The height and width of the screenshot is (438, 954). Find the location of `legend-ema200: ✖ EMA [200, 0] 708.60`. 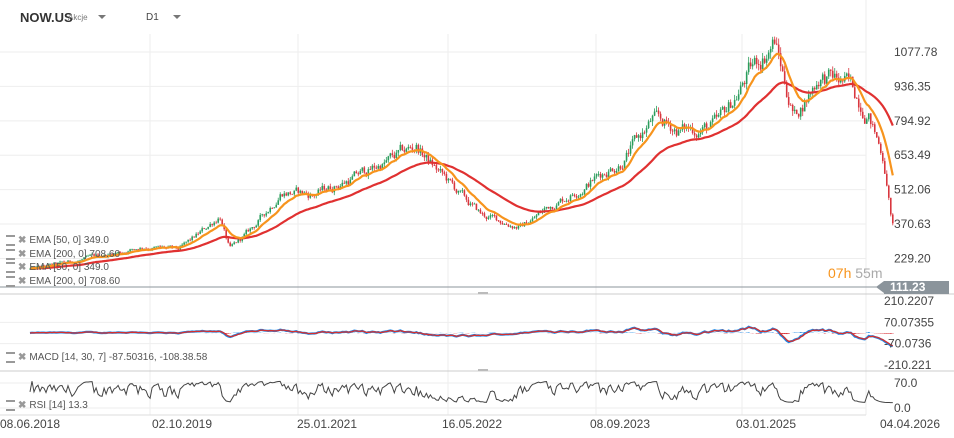

legend-ema200: ✖ EMA [200, 0] 708.60 is located at coordinates (63, 254).